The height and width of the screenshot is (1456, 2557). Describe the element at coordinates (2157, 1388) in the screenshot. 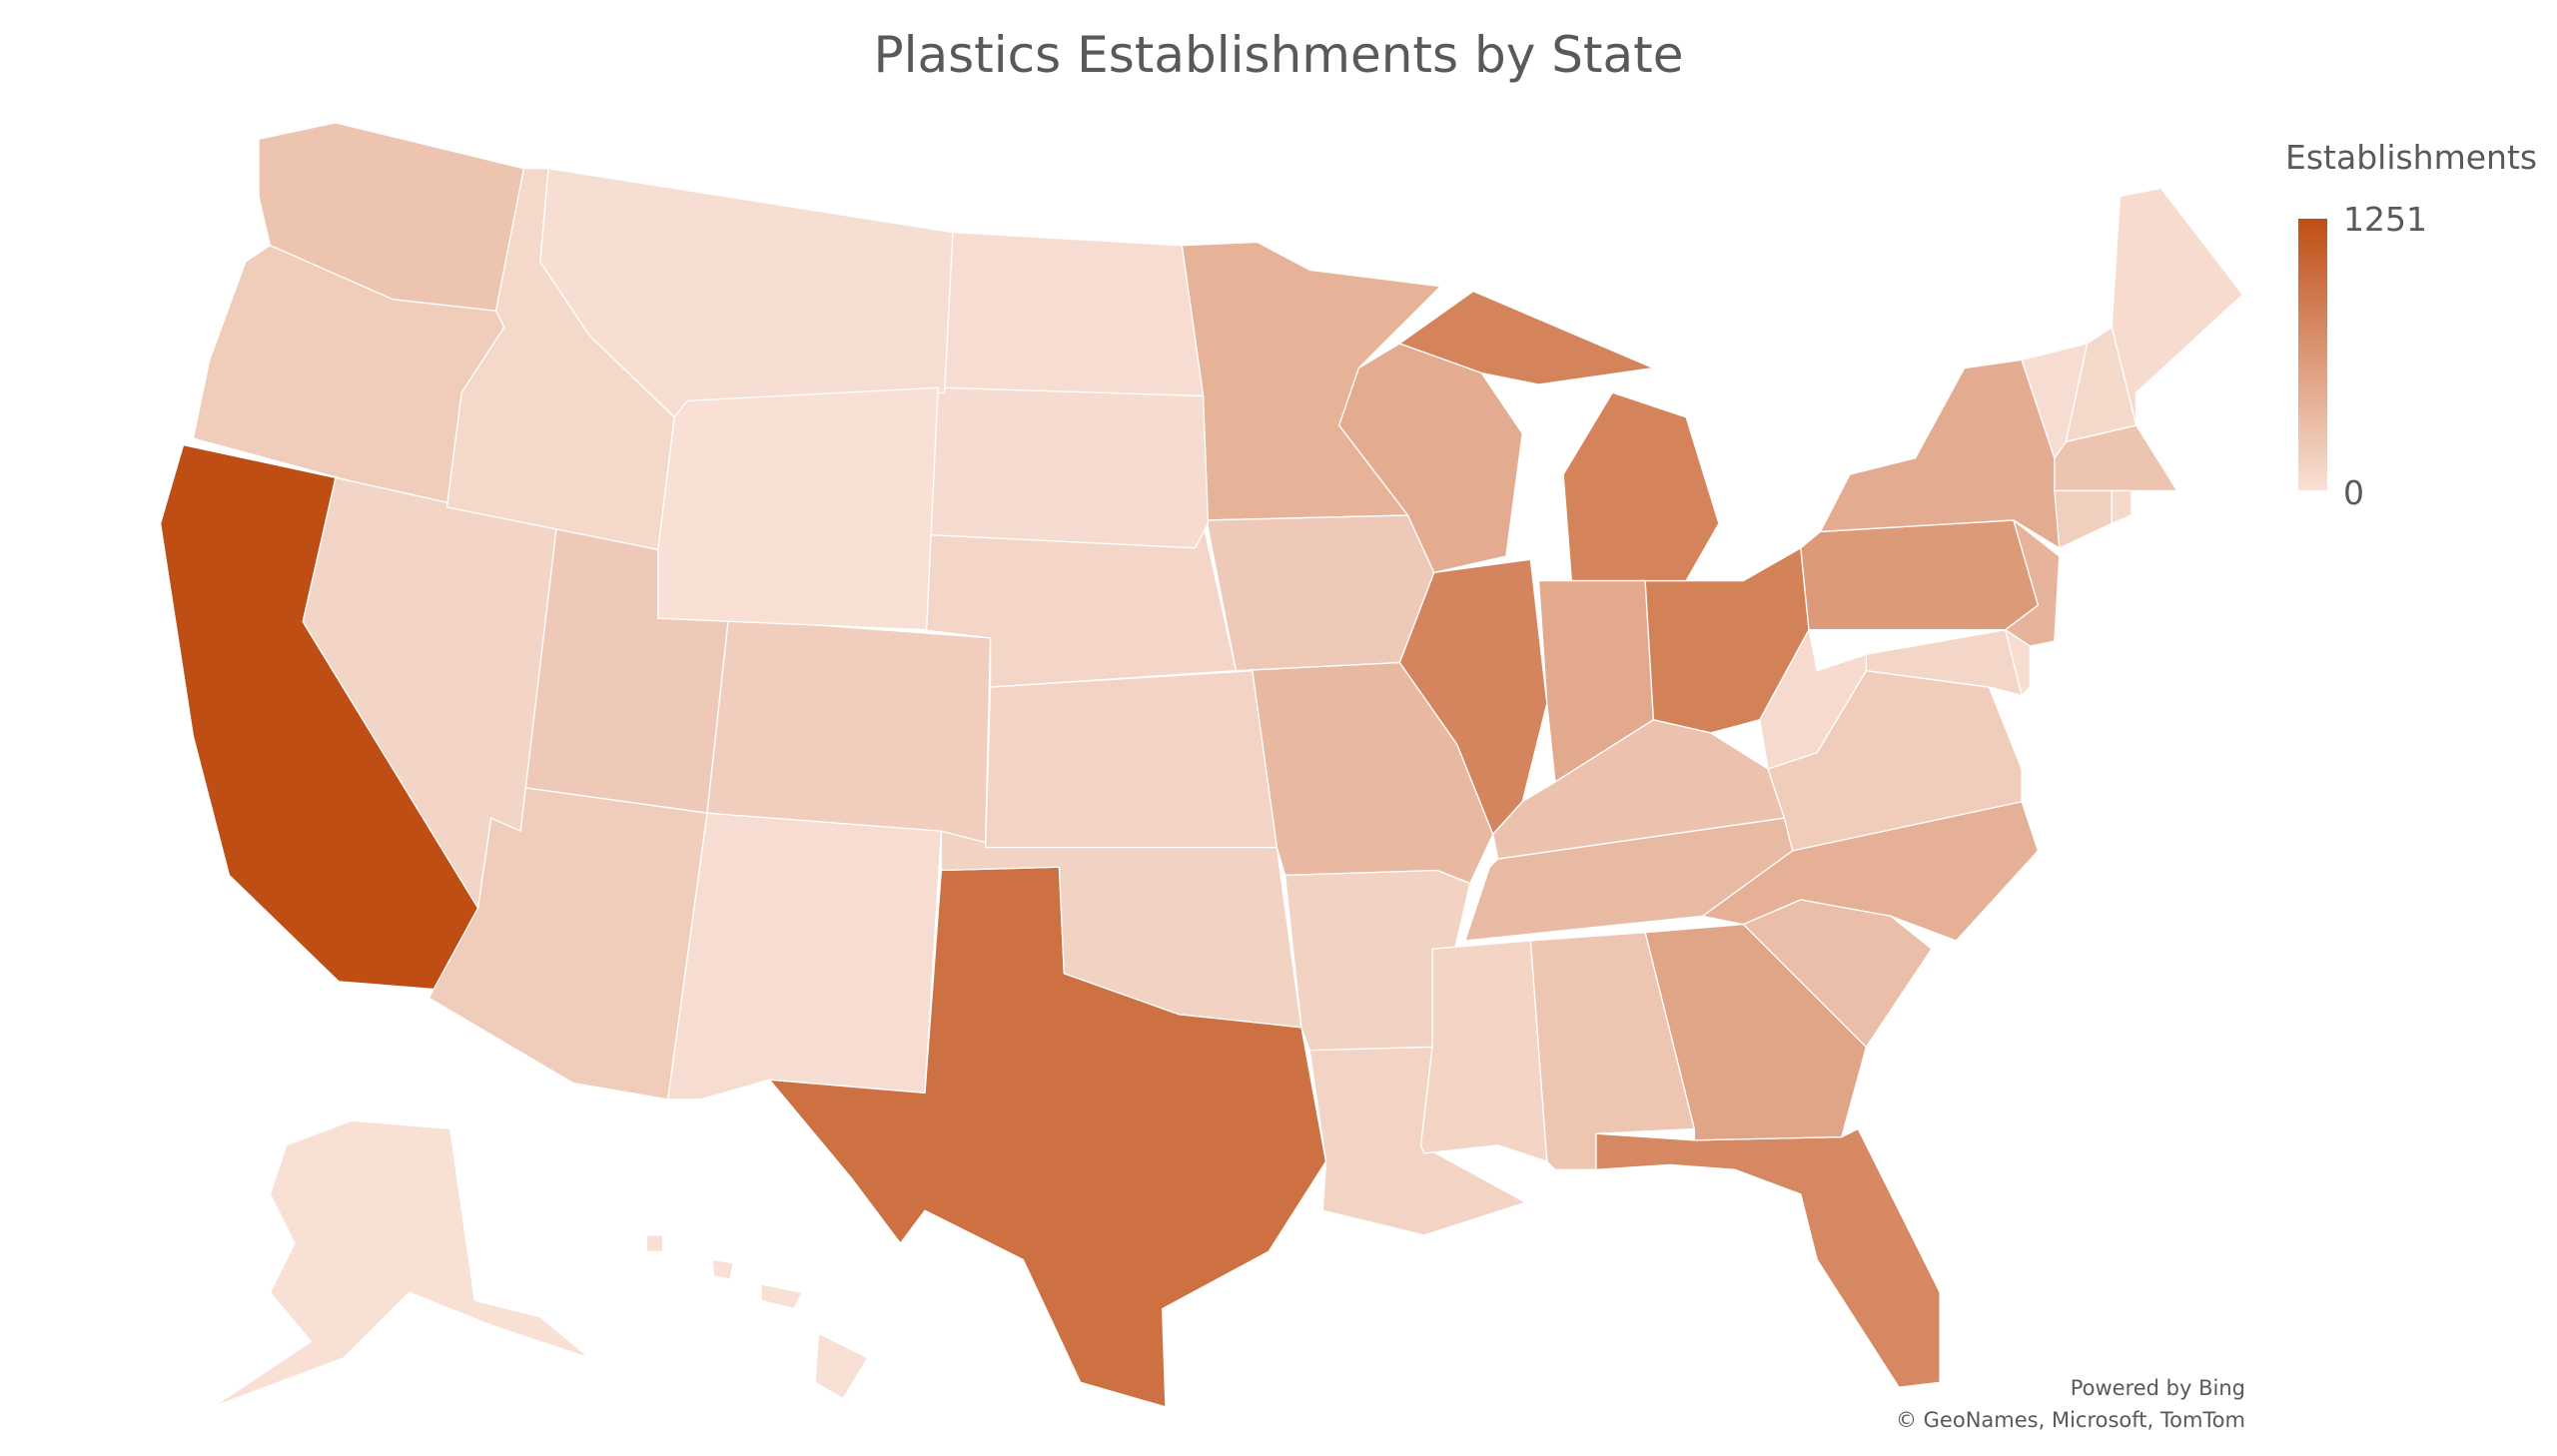

I see `powered-by-bing: Powered by Bing` at that location.